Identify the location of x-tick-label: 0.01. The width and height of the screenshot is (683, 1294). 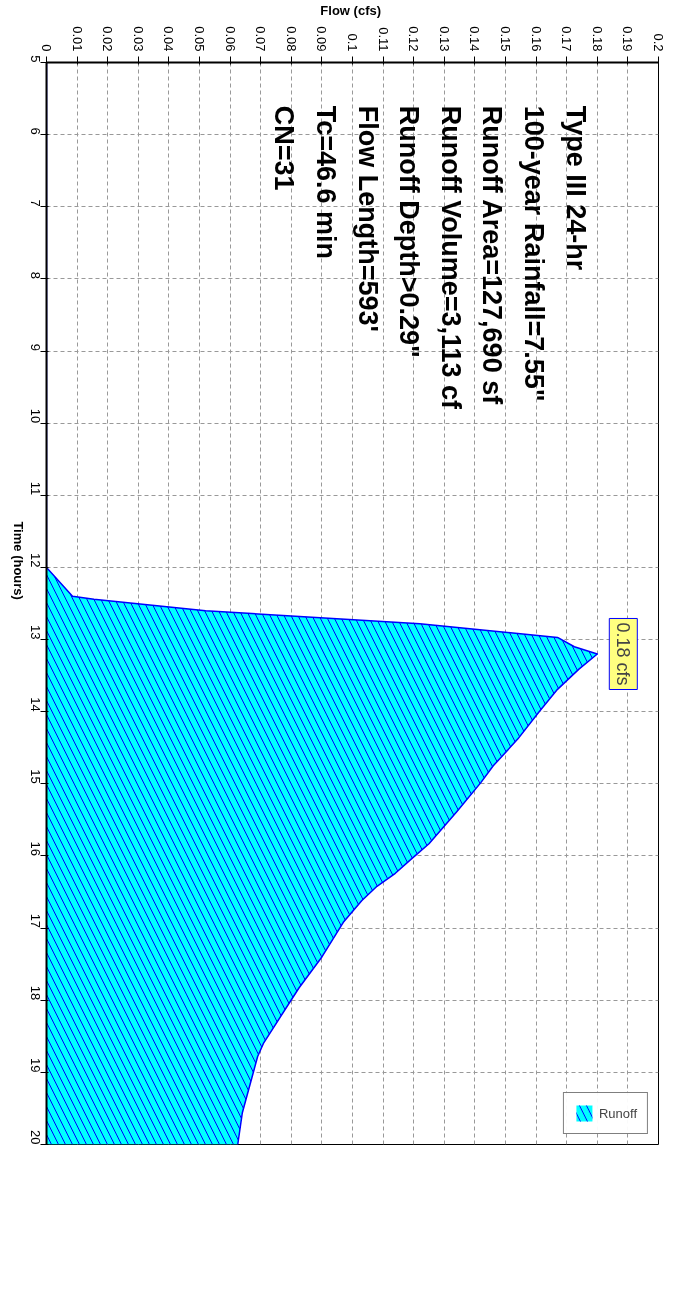
(77, 39).